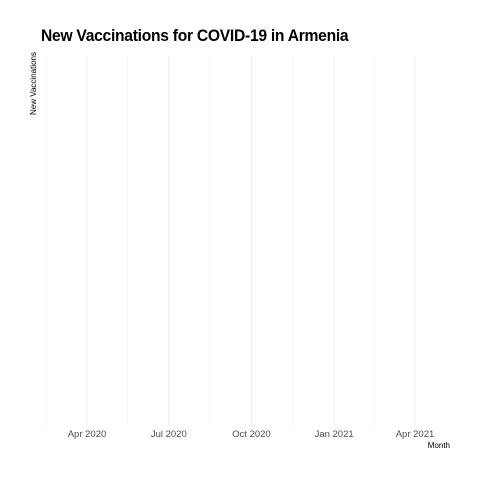 Image resolution: width=480 pixels, height=480 pixels. Describe the element at coordinates (169, 434) in the screenshot. I see `x-tick-label: Jul 2020` at that location.